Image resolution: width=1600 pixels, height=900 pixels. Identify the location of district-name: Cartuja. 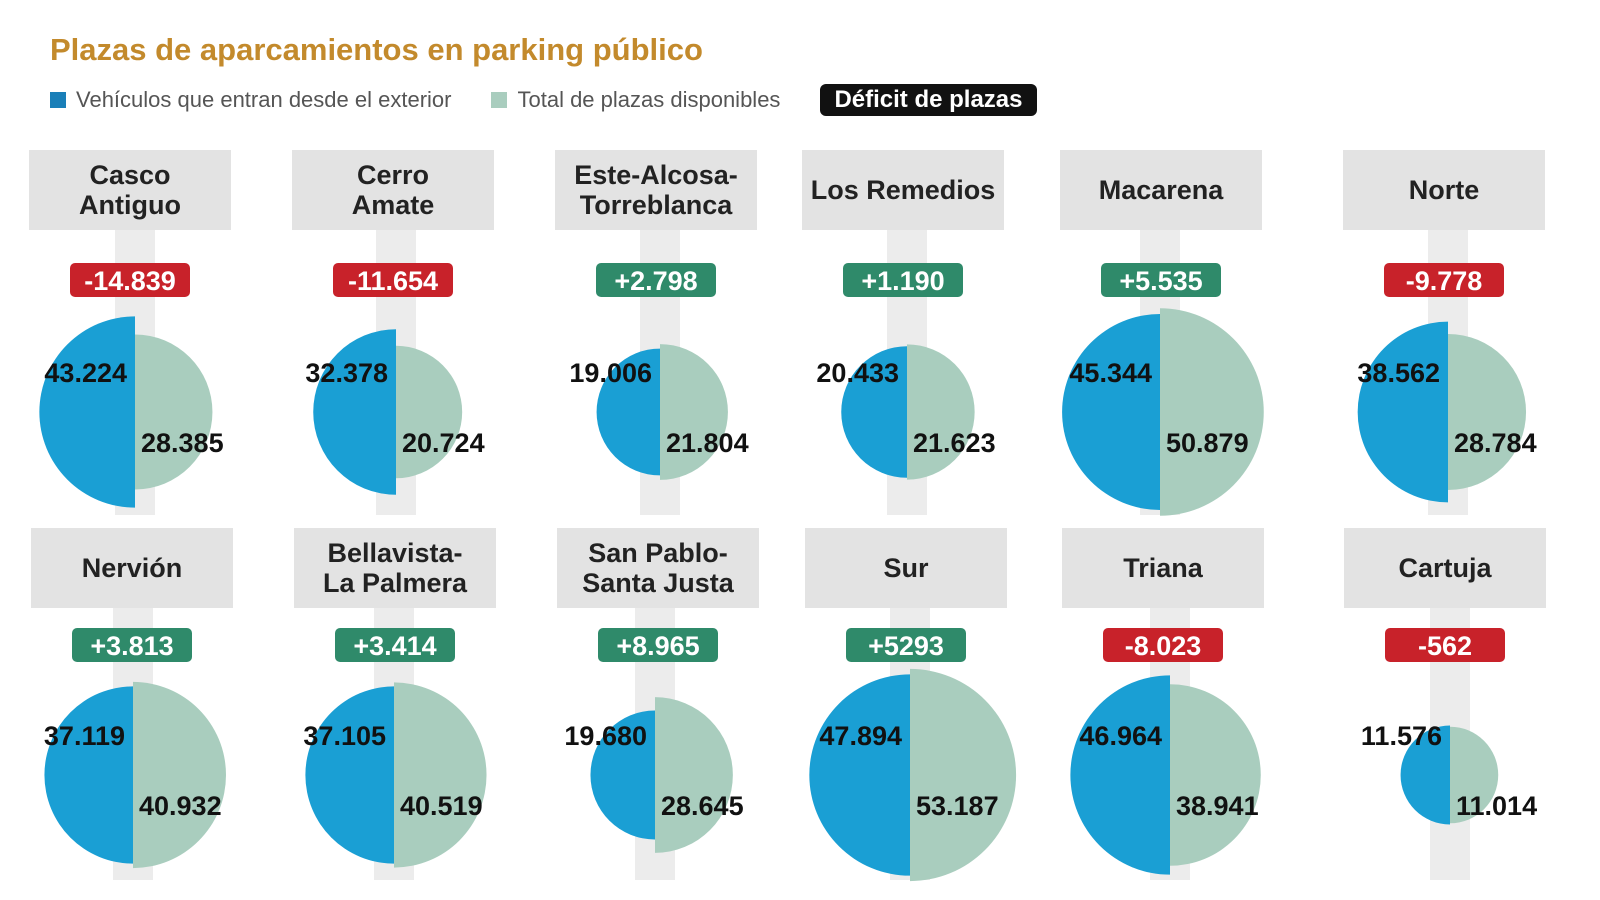
(1445, 568).